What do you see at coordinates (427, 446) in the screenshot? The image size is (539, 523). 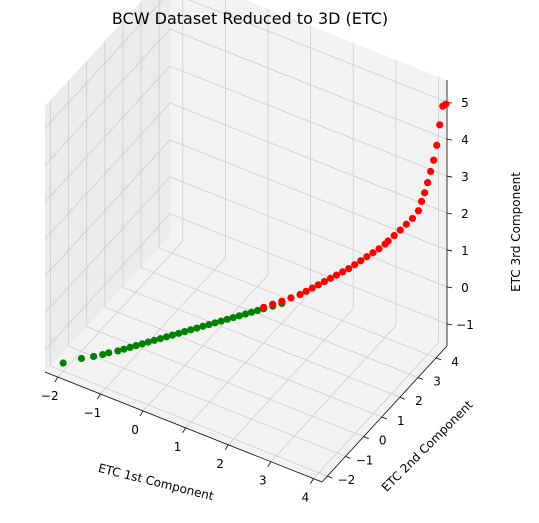 I see `y-axis-label: ETC 2nd Component` at bounding box center [427, 446].